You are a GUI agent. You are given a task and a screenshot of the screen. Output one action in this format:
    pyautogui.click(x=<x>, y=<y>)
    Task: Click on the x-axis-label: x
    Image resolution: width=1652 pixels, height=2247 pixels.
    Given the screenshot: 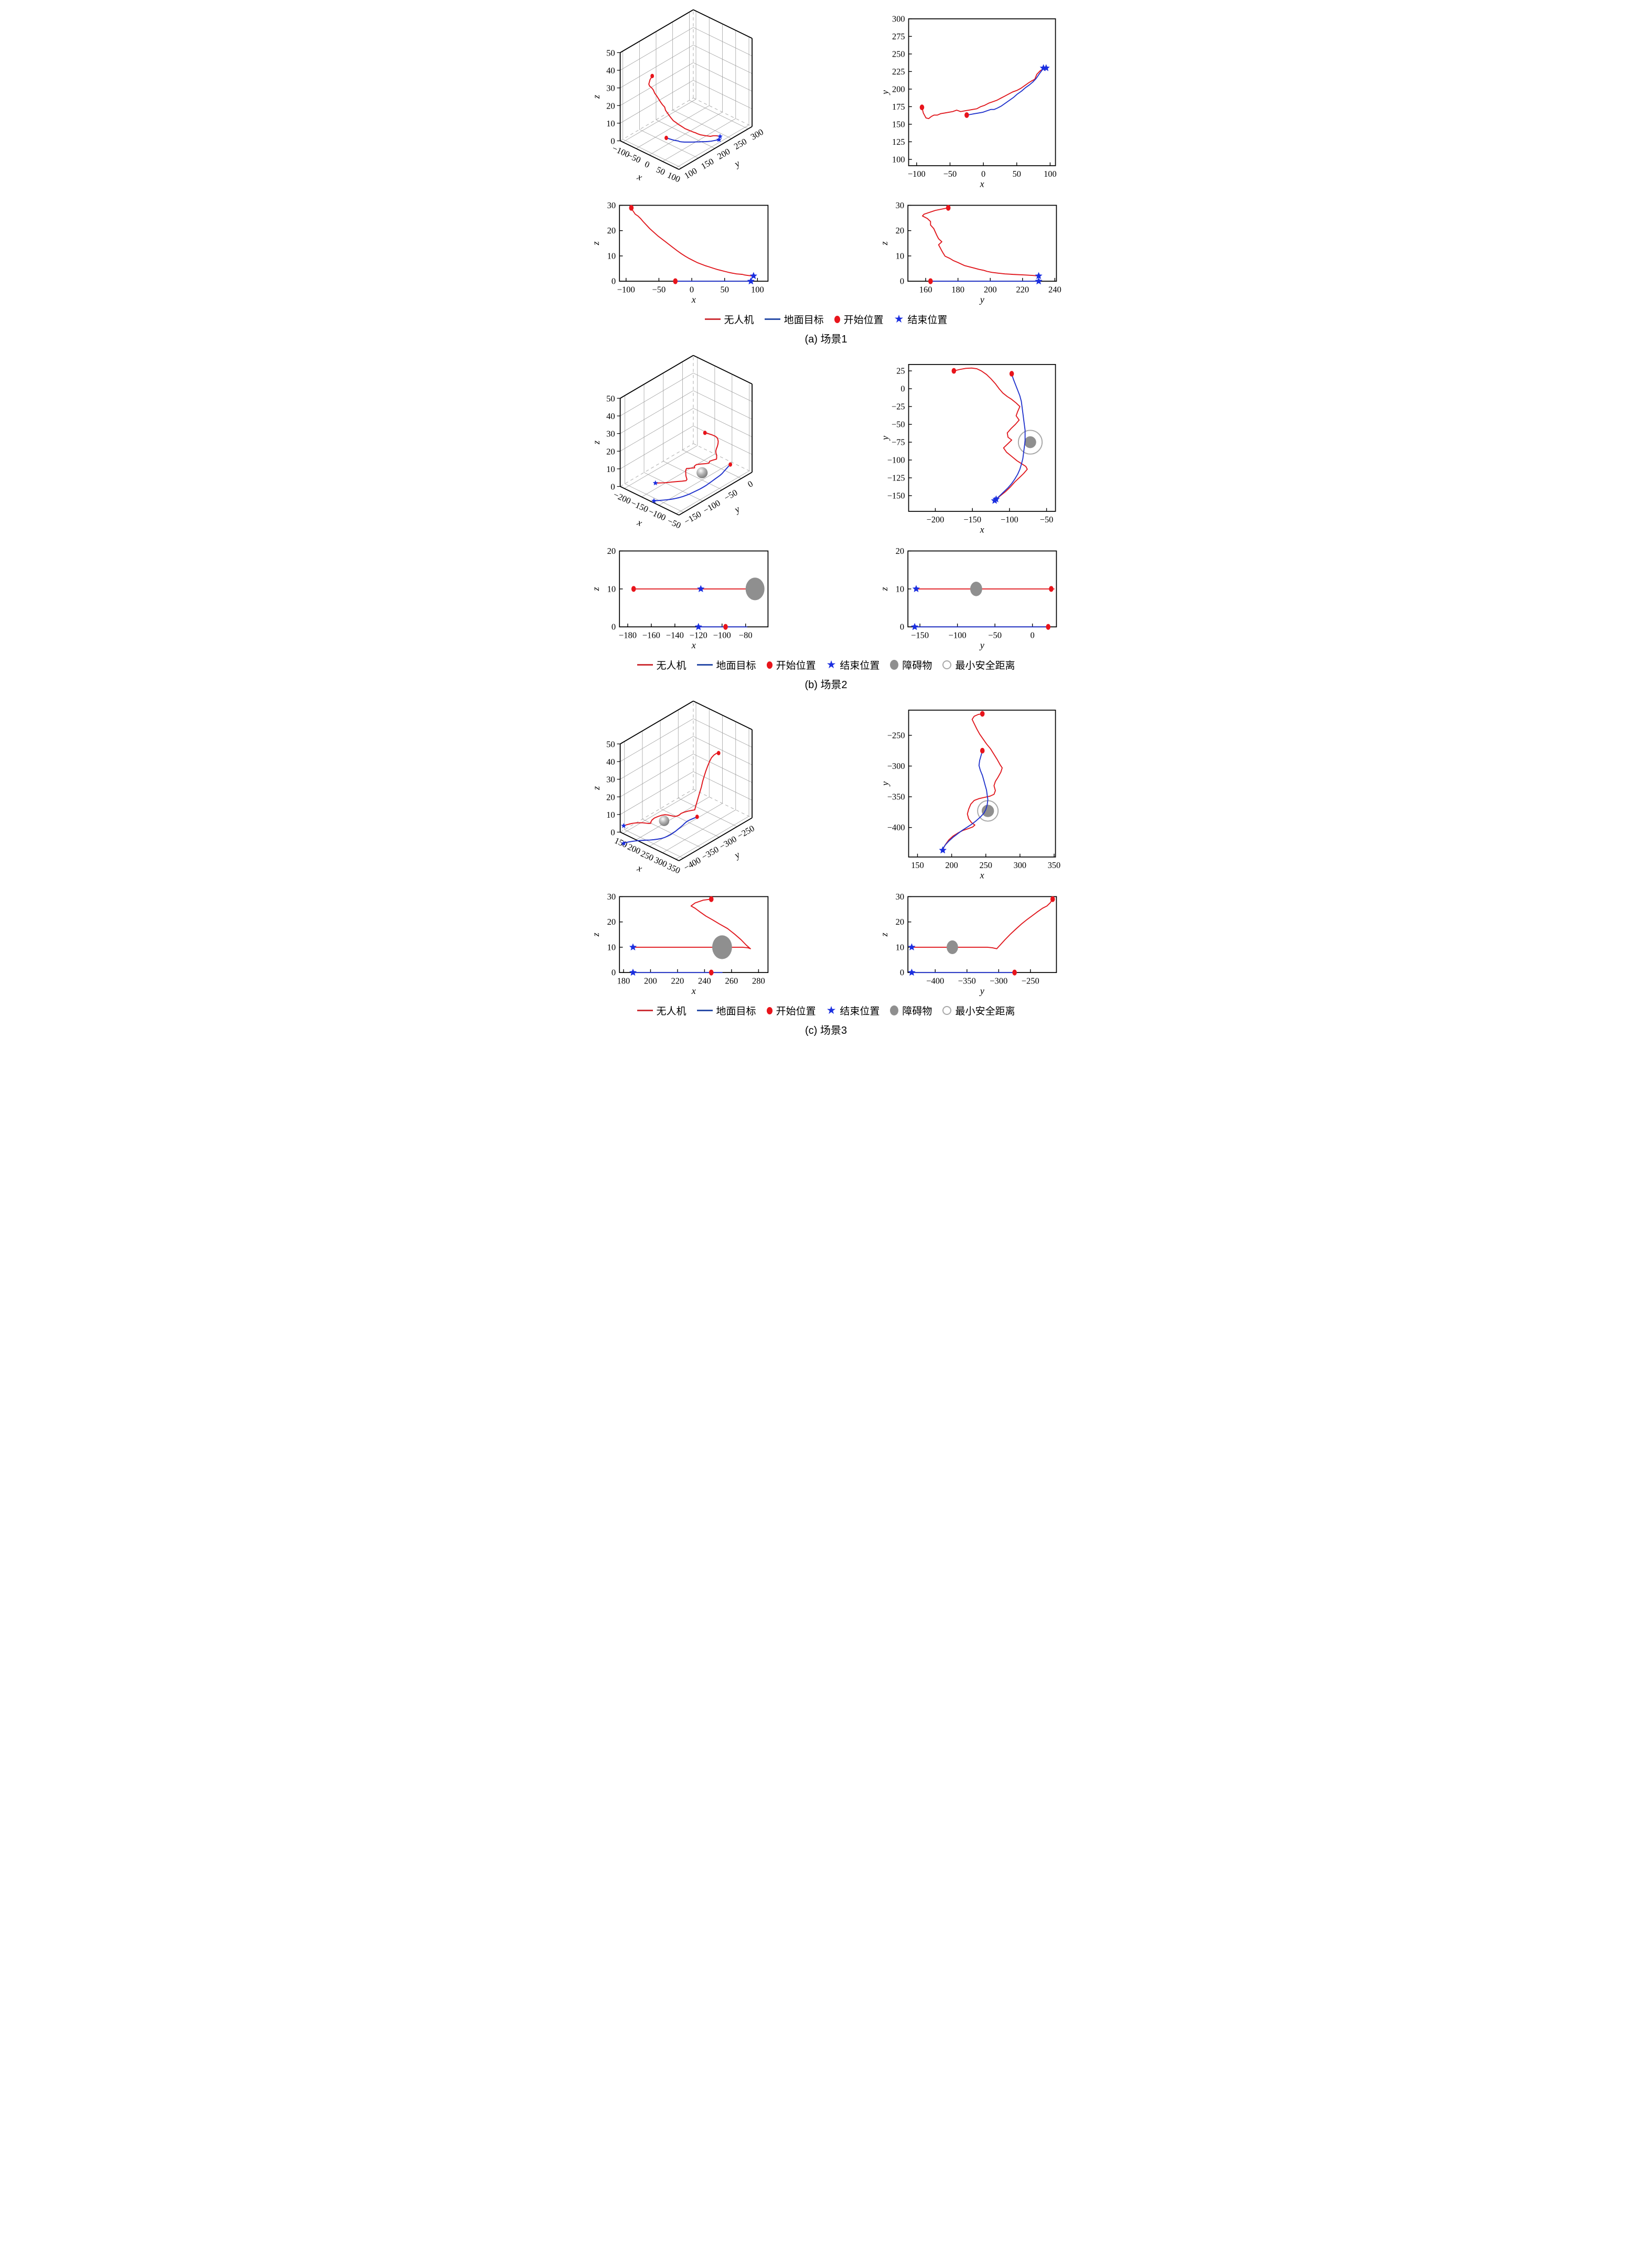 What is the action you would take?
    pyautogui.click(x=639, y=522)
    